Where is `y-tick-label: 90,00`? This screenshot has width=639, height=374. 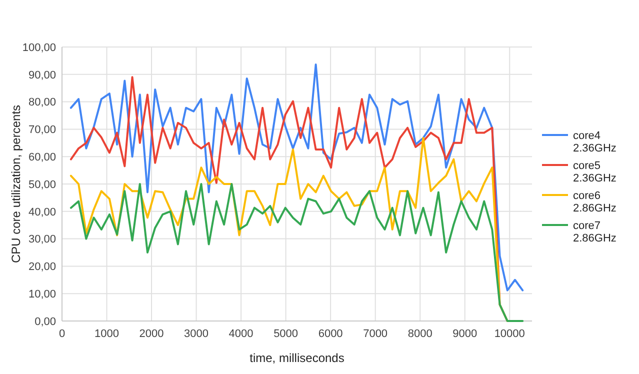 y-tick-label: 90,00 is located at coordinates (42, 75).